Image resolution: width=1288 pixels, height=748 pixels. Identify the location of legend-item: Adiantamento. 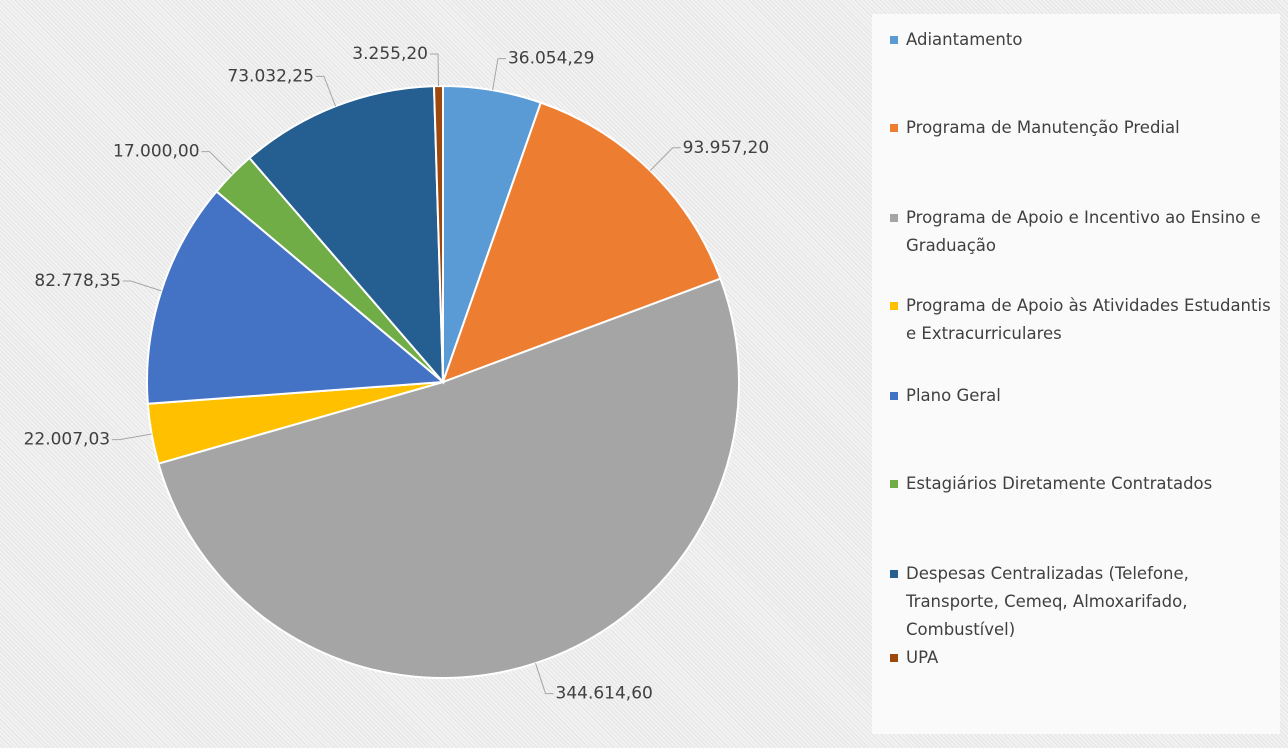
(1088, 40).